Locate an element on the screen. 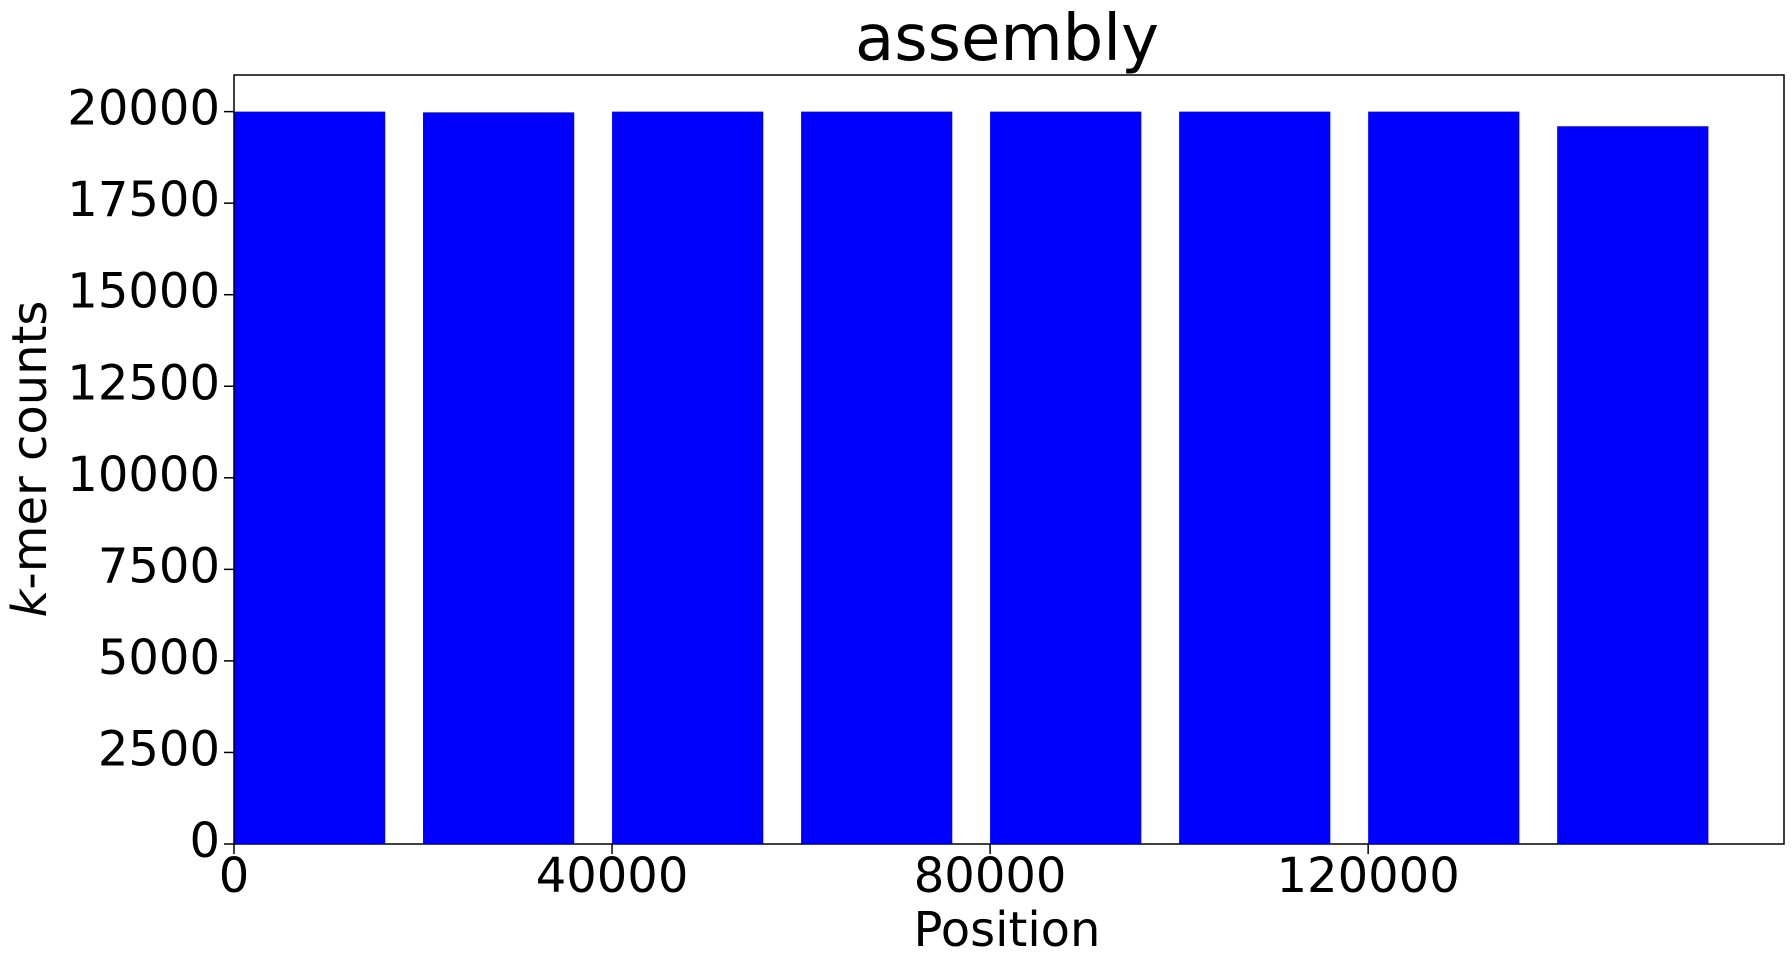  chart-title: assembly is located at coordinates (1007, 39).